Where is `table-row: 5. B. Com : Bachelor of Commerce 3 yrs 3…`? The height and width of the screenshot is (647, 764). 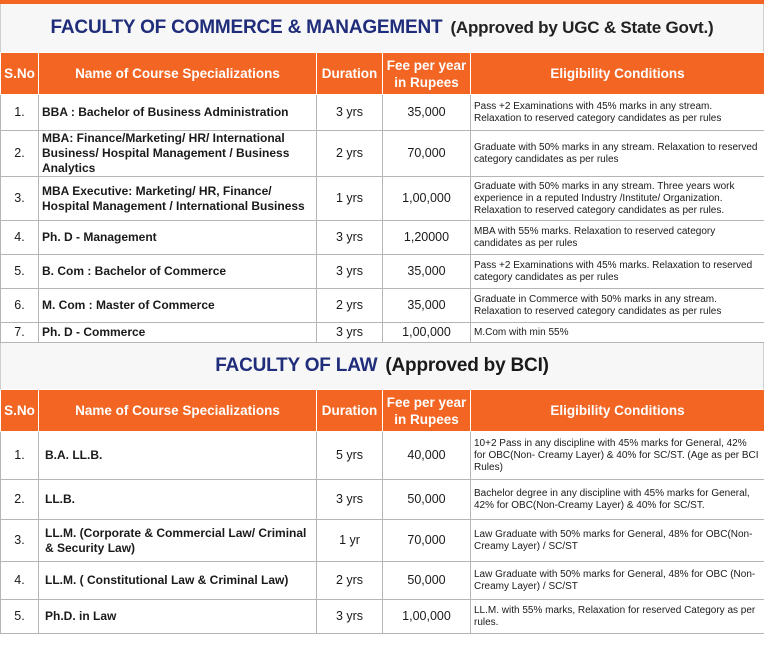 table-row: 5. B. Com : Bachelor of Commerce 3 yrs 3… is located at coordinates (382, 271).